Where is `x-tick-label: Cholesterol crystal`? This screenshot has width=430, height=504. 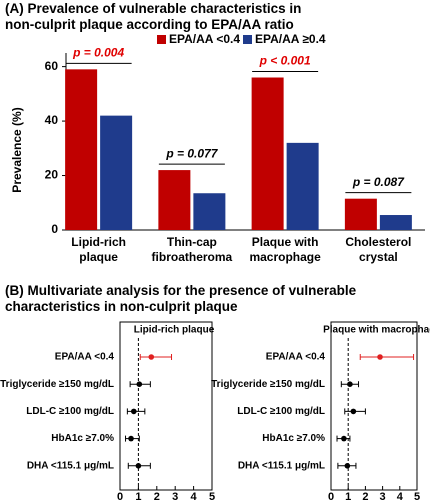
x-tick-label: Cholesterol crystal is located at coordinates (378, 249).